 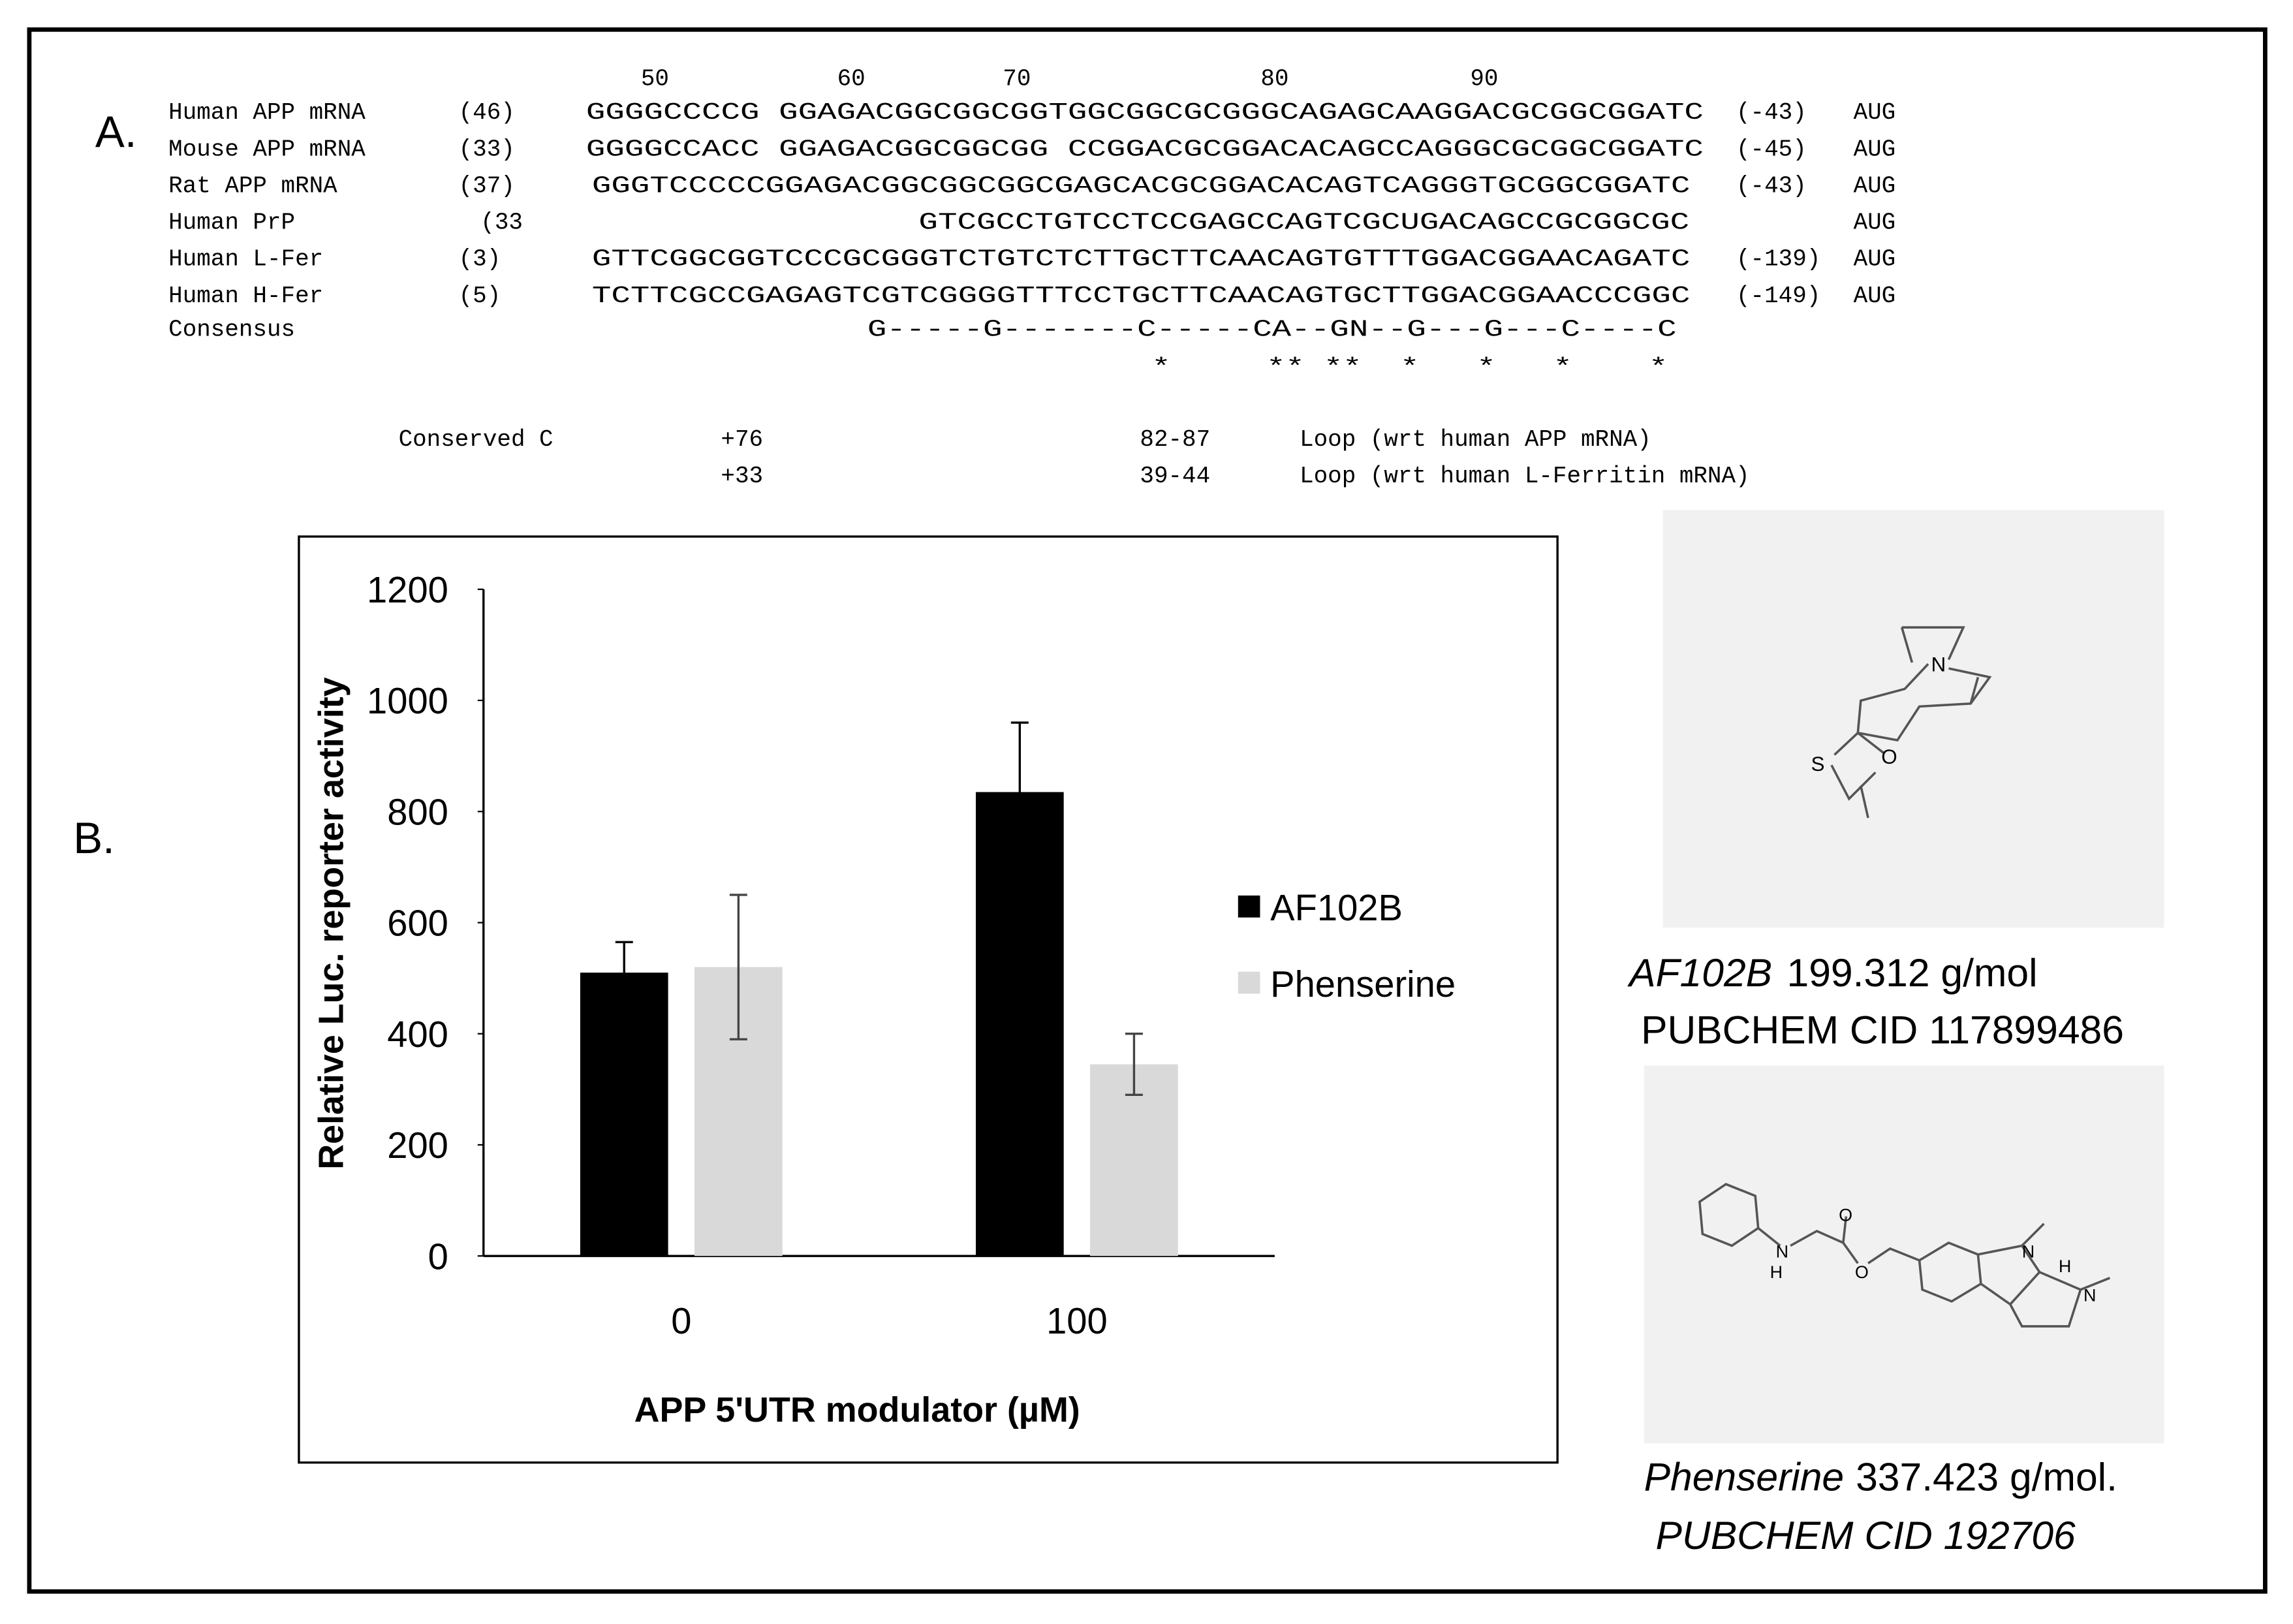 I want to click on row-name: Human APP mRNA, so click(x=267, y=113).